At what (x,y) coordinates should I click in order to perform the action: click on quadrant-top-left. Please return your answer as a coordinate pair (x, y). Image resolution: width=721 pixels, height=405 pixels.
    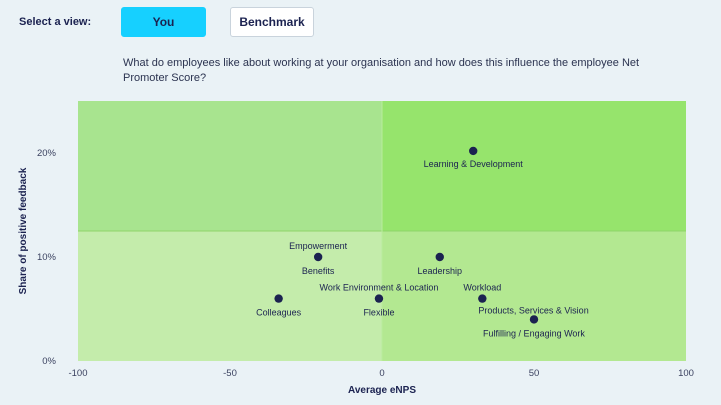
    Looking at the image, I should click on (230, 166).